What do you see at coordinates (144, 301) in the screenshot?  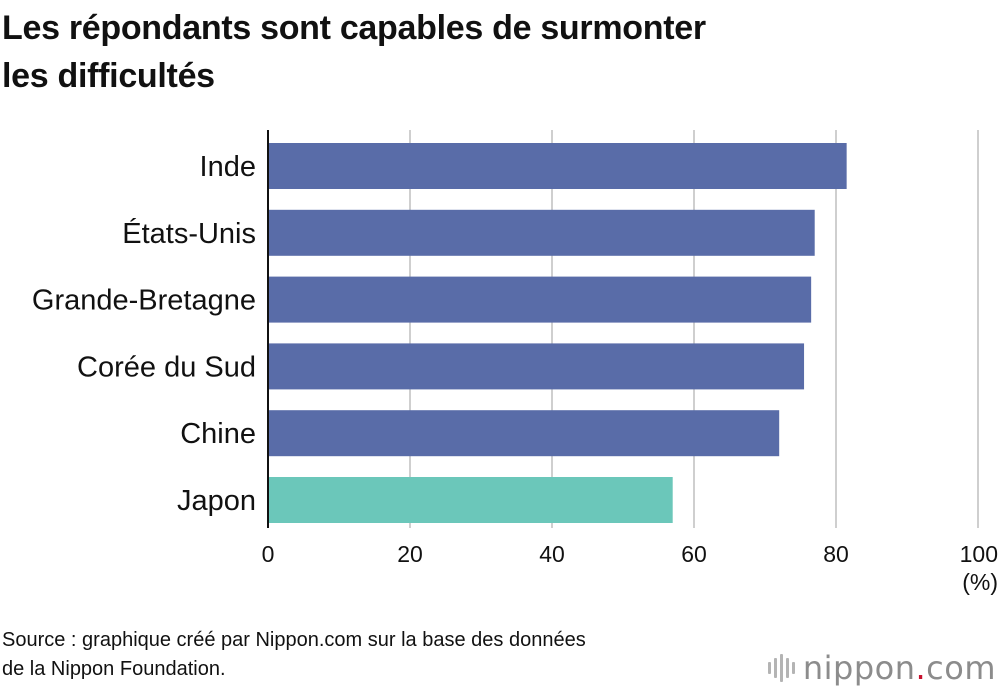 I see `category-label-2: Grande-Bretagne` at bounding box center [144, 301].